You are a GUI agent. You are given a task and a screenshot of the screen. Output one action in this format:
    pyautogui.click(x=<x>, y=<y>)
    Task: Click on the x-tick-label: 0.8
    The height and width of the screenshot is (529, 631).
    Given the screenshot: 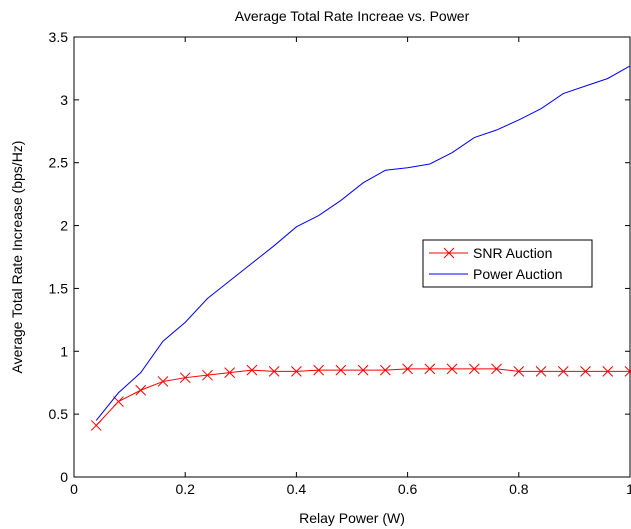 What is the action you would take?
    pyautogui.click(x=519, y=489)
    